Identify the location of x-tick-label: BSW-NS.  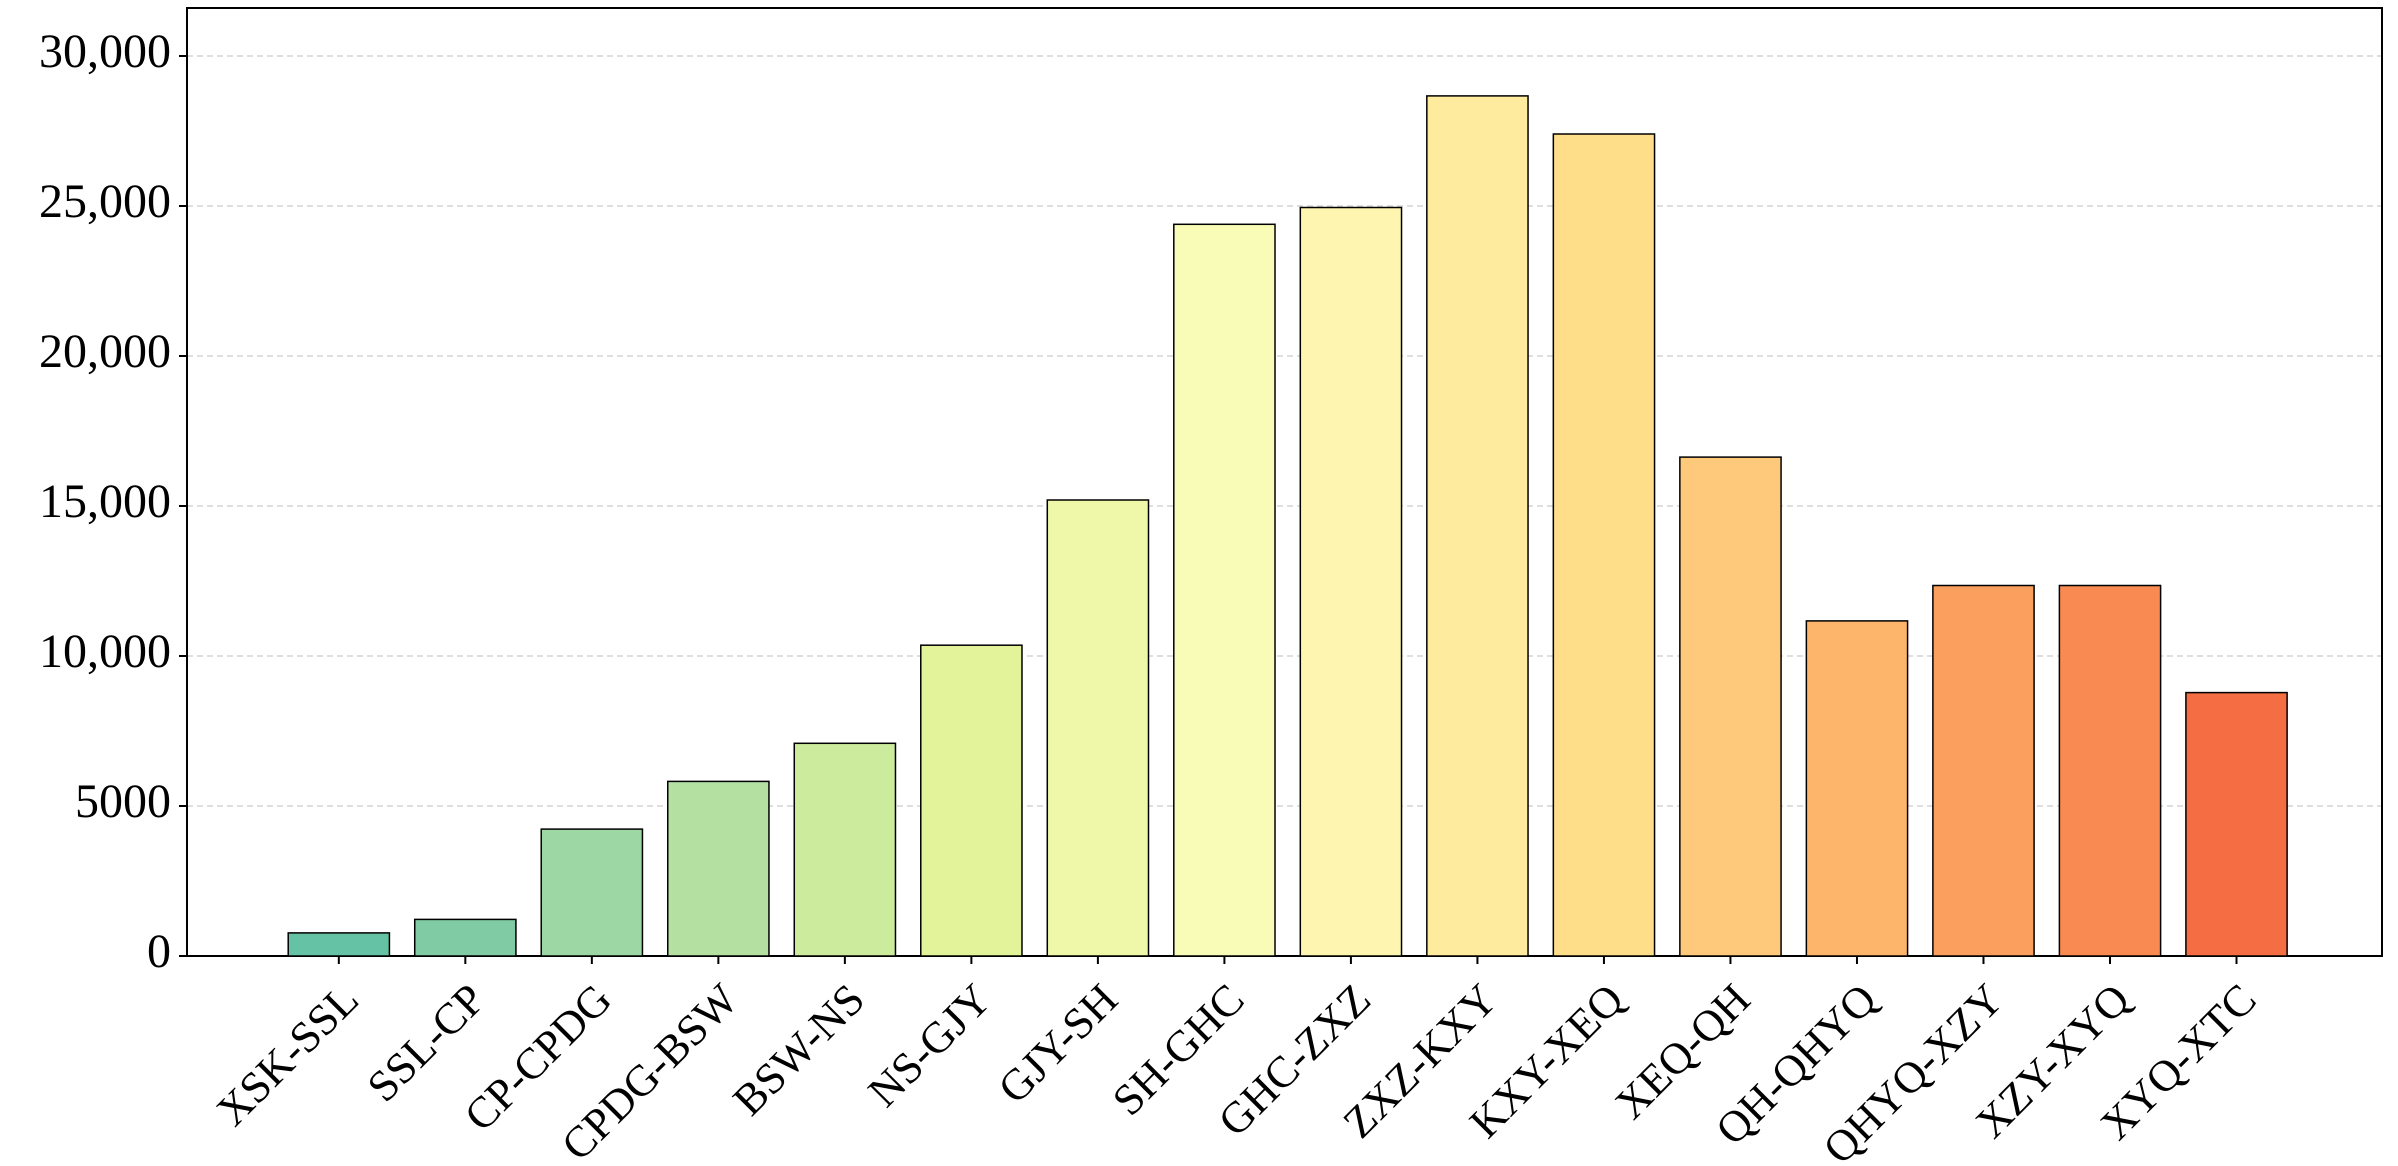
(799, 1049).